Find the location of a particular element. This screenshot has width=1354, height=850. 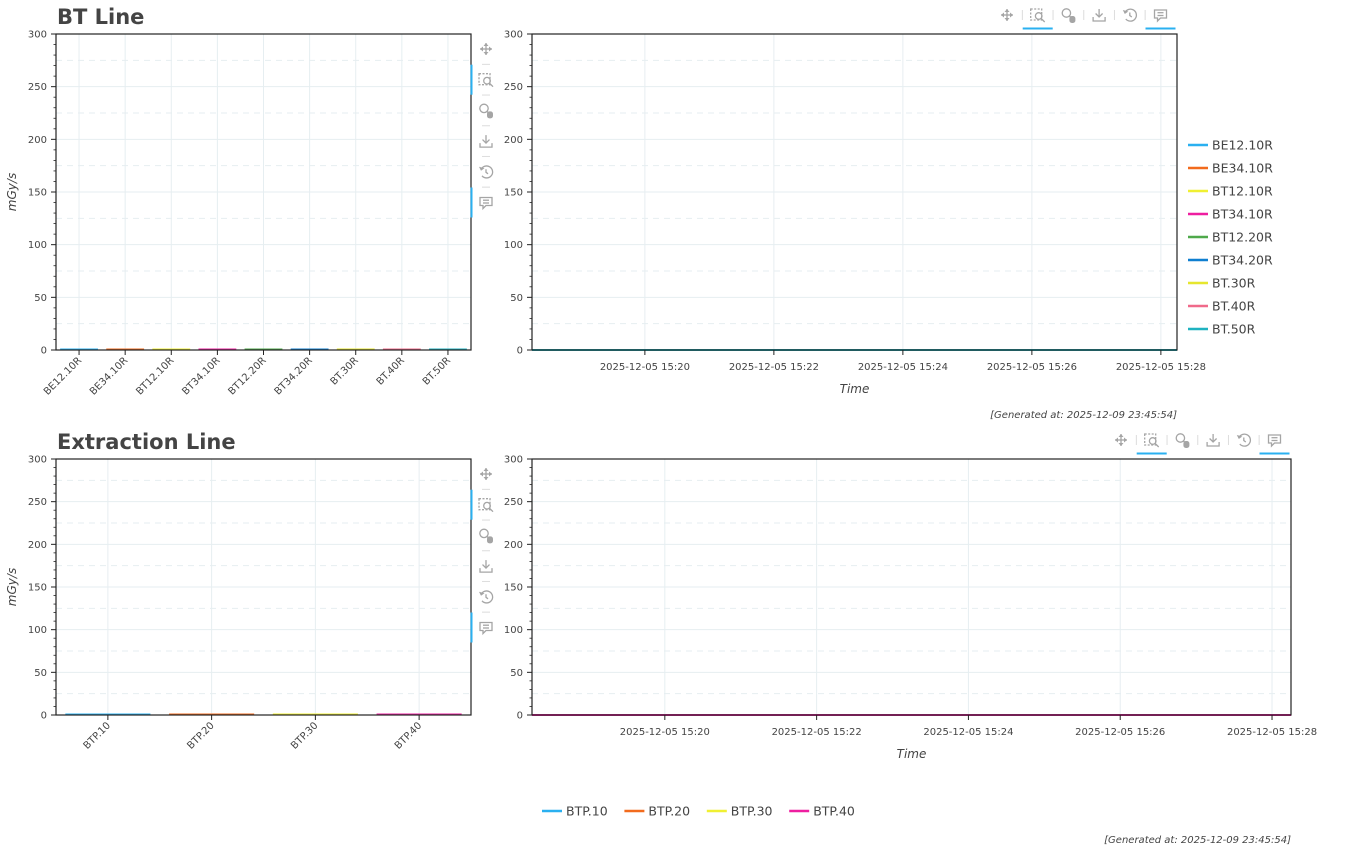

legend-item: BTP.40 is located at coordinates (822, 811).